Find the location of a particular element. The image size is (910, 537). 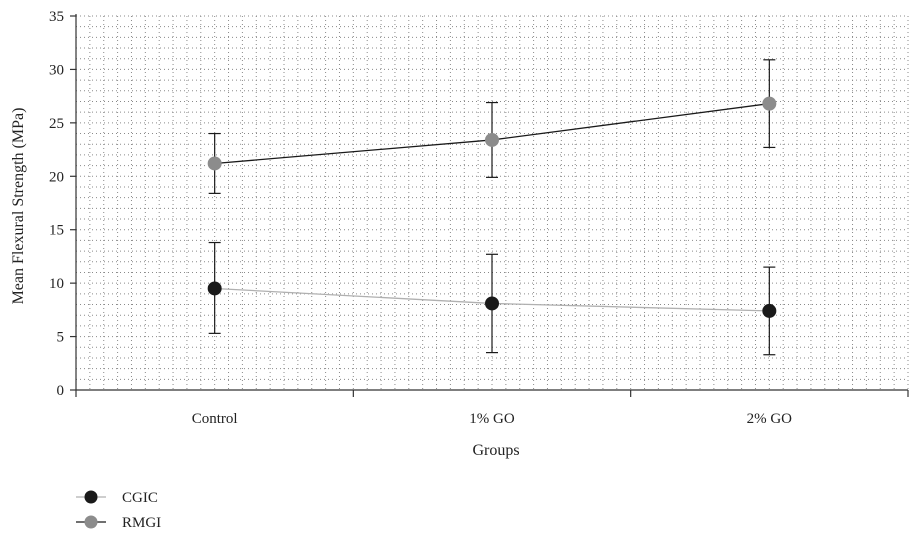

legend-item-cgic: CGIC is located at coordinates (117, 498).